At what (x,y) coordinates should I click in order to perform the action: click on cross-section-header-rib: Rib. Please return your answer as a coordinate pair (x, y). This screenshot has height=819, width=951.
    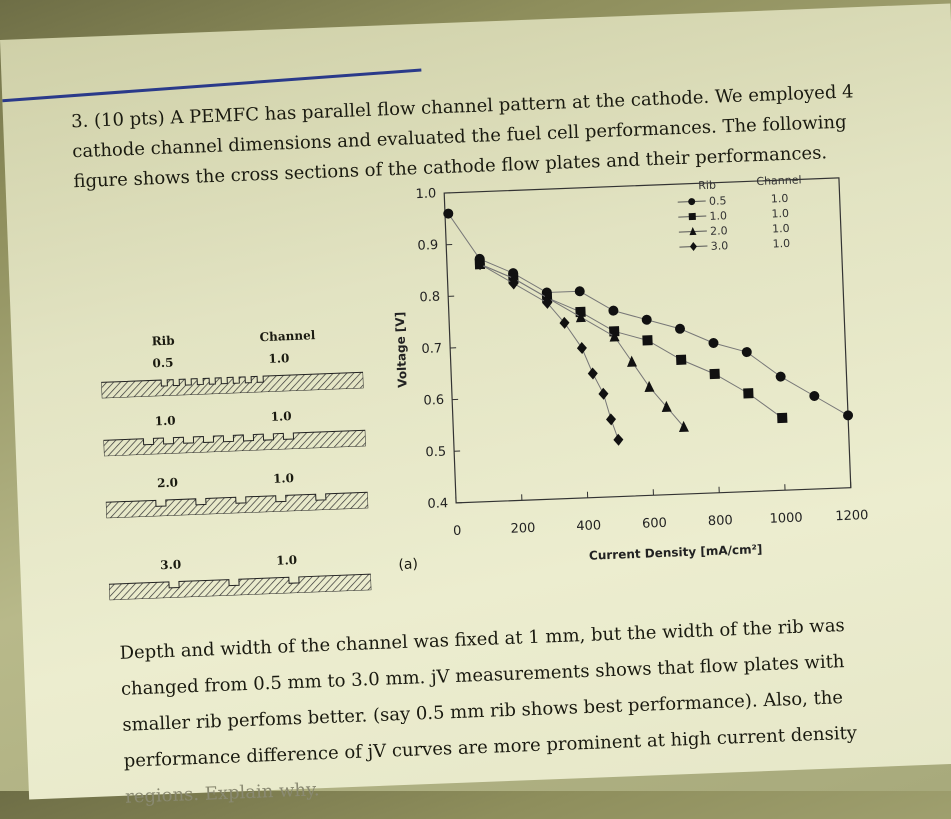
    Looking at the image, I should click on (162, 341).